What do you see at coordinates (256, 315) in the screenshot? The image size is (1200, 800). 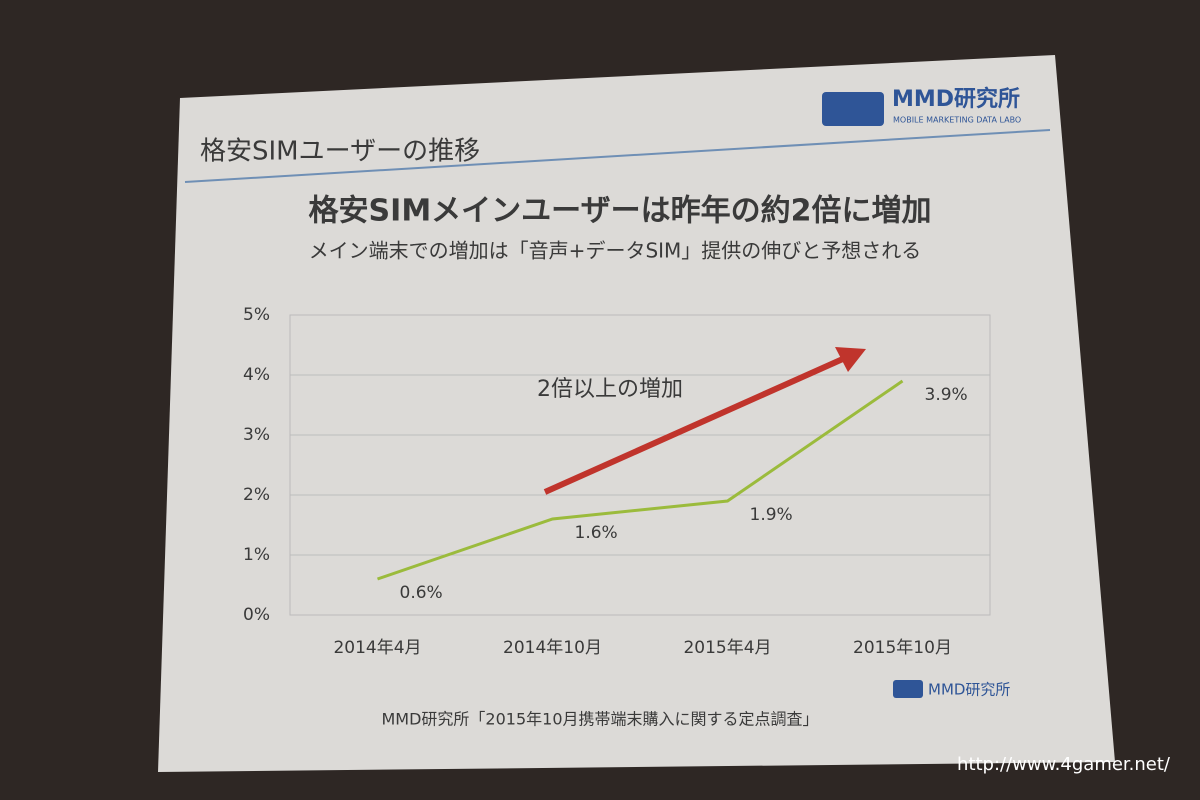 I see `y-tick-label: 5%` at bounding box center [256, 315].